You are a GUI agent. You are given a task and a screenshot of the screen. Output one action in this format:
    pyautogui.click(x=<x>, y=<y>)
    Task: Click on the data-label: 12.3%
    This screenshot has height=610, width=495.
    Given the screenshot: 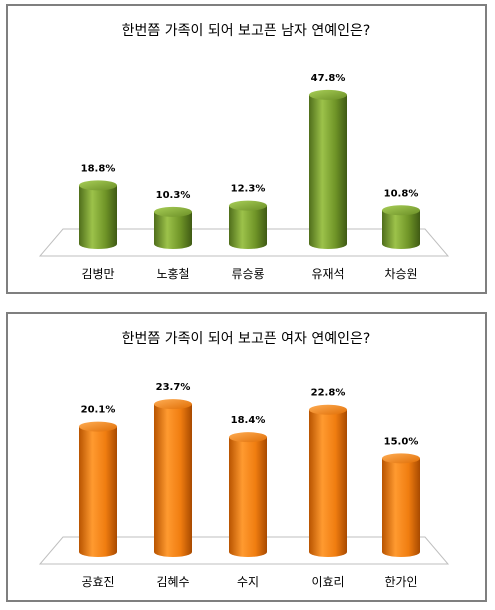 What is the action you would take?
    pyautogui.click(x=248, y=189)
    